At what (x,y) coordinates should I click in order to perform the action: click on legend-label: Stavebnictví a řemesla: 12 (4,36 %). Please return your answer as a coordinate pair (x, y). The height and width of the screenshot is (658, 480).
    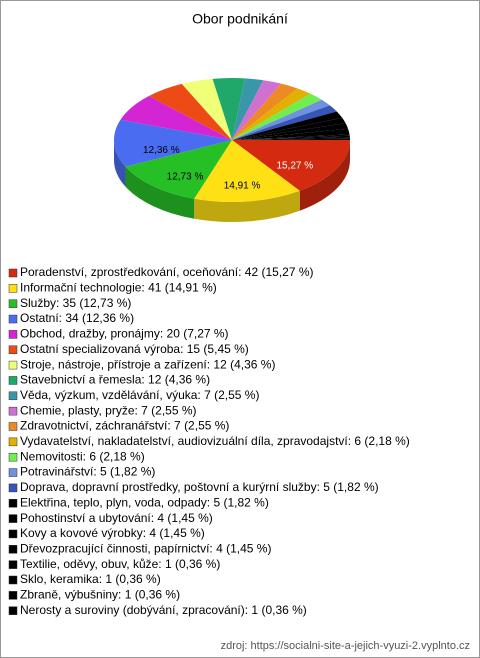
    Looking at the image, I should click on (115, 380).